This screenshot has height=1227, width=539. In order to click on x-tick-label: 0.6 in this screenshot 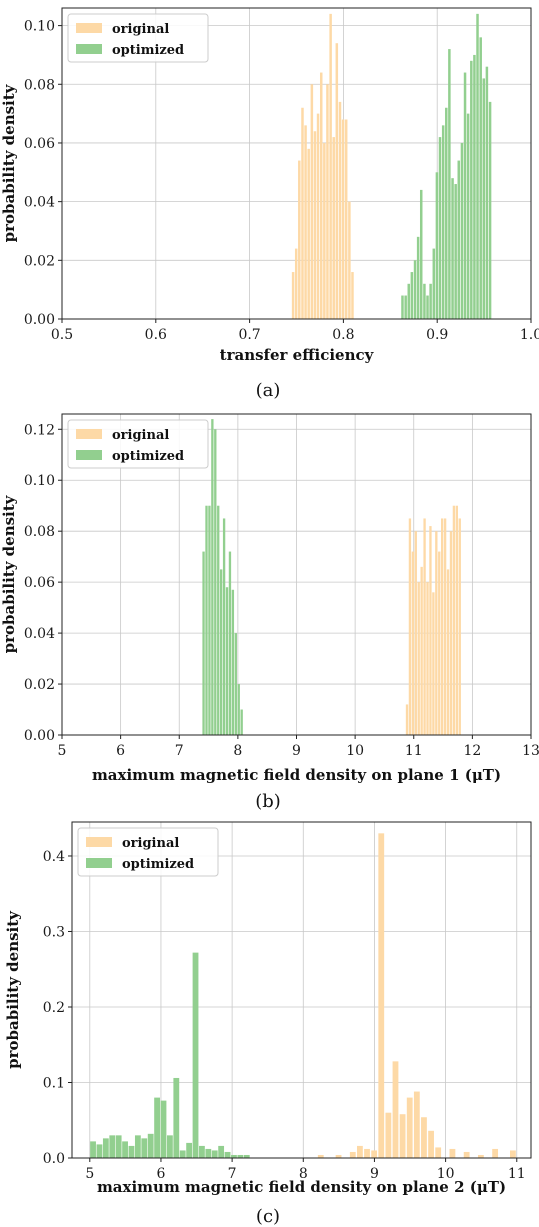, I will do `click(156, 335)`.